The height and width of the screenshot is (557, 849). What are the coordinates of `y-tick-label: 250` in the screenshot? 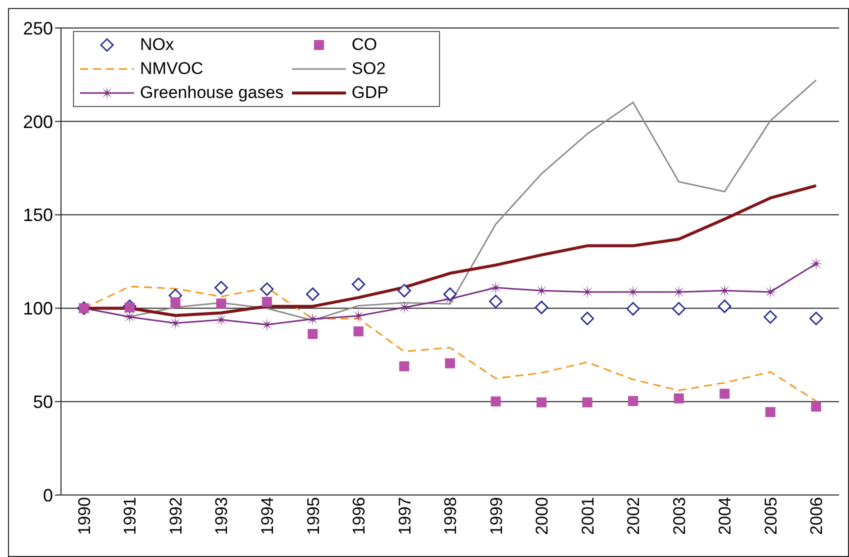 It's located at (37, 28).